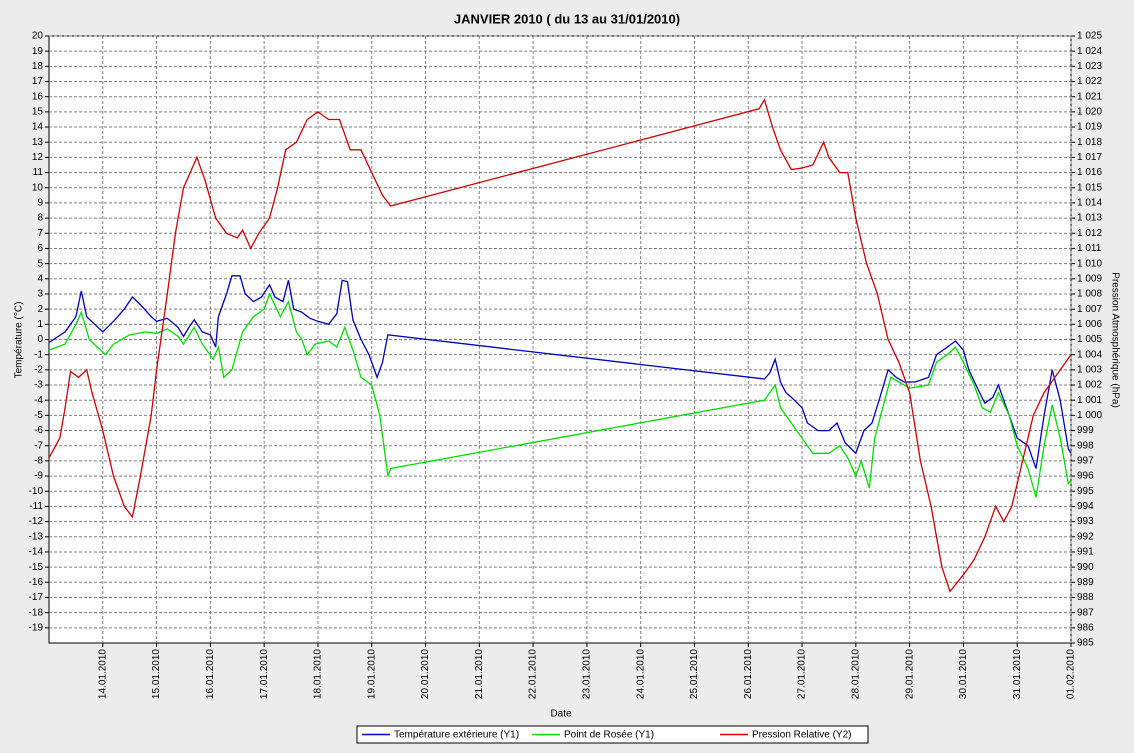 The height and width of the screenshot is (753, 1134). What do you see at coordinates (1089, 172) in the screenshot?
I see `y2-tick-label: 1 016` at bounding box center [1089, 172].